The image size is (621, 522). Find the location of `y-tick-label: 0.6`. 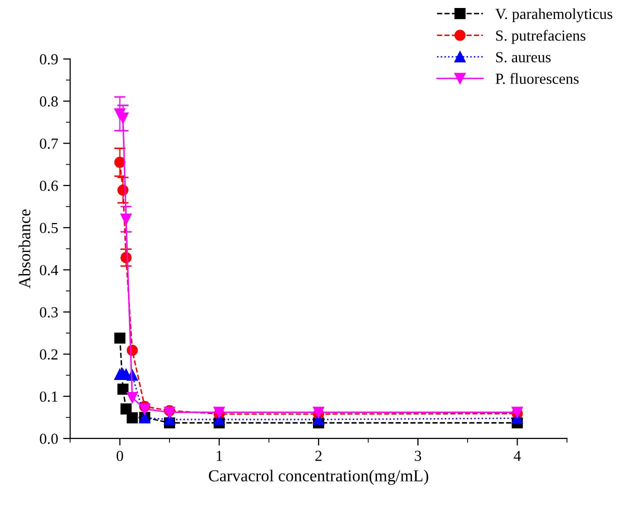

y-tick-label: 0.6 is located at coordinates (49, 185).